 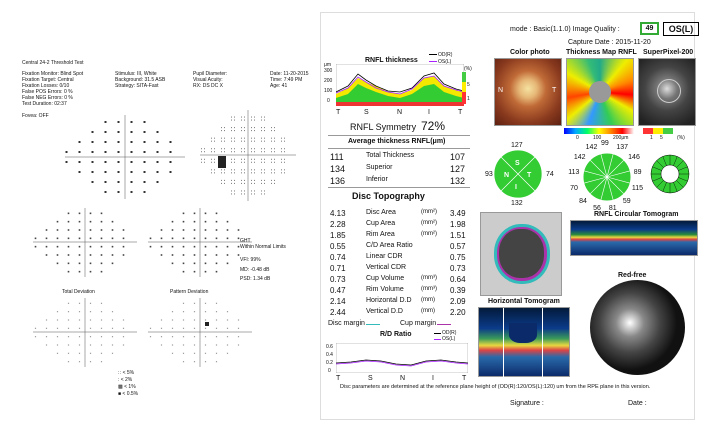 I want to click on disc-os-value: 0.75, so click(x=458, y=257).